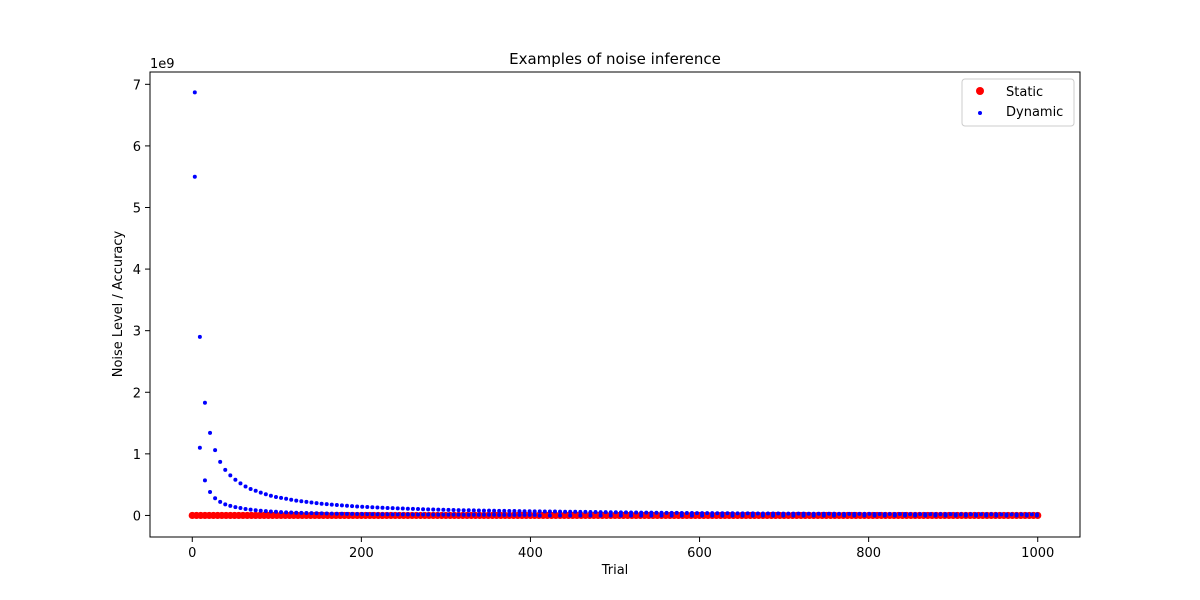  What do you see at coordinates (118, 303) in the screenshot?
I see `y-axis-label: Noise Level / Accuracy` at bounding box center [118, 303].